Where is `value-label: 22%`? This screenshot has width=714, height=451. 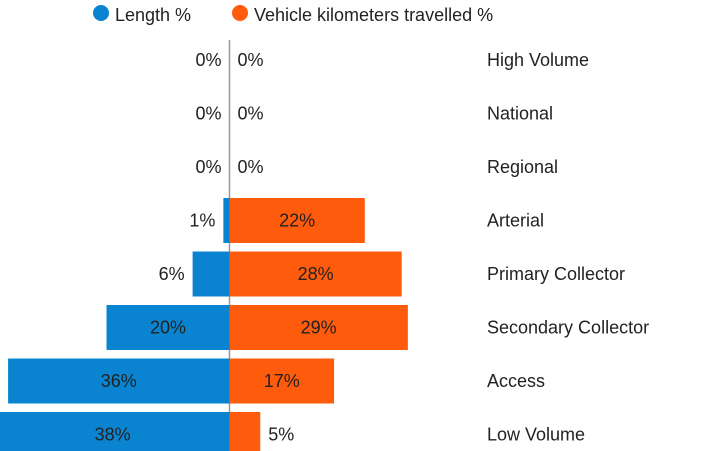 value-label: 22% is located at coordinates (297, 220).